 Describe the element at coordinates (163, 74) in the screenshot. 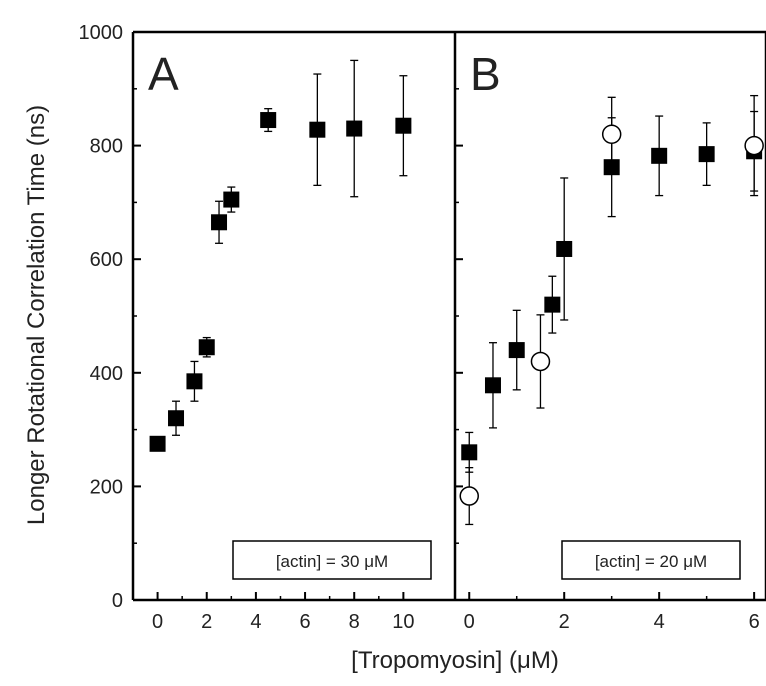

I see `panel-label: A` at that location.